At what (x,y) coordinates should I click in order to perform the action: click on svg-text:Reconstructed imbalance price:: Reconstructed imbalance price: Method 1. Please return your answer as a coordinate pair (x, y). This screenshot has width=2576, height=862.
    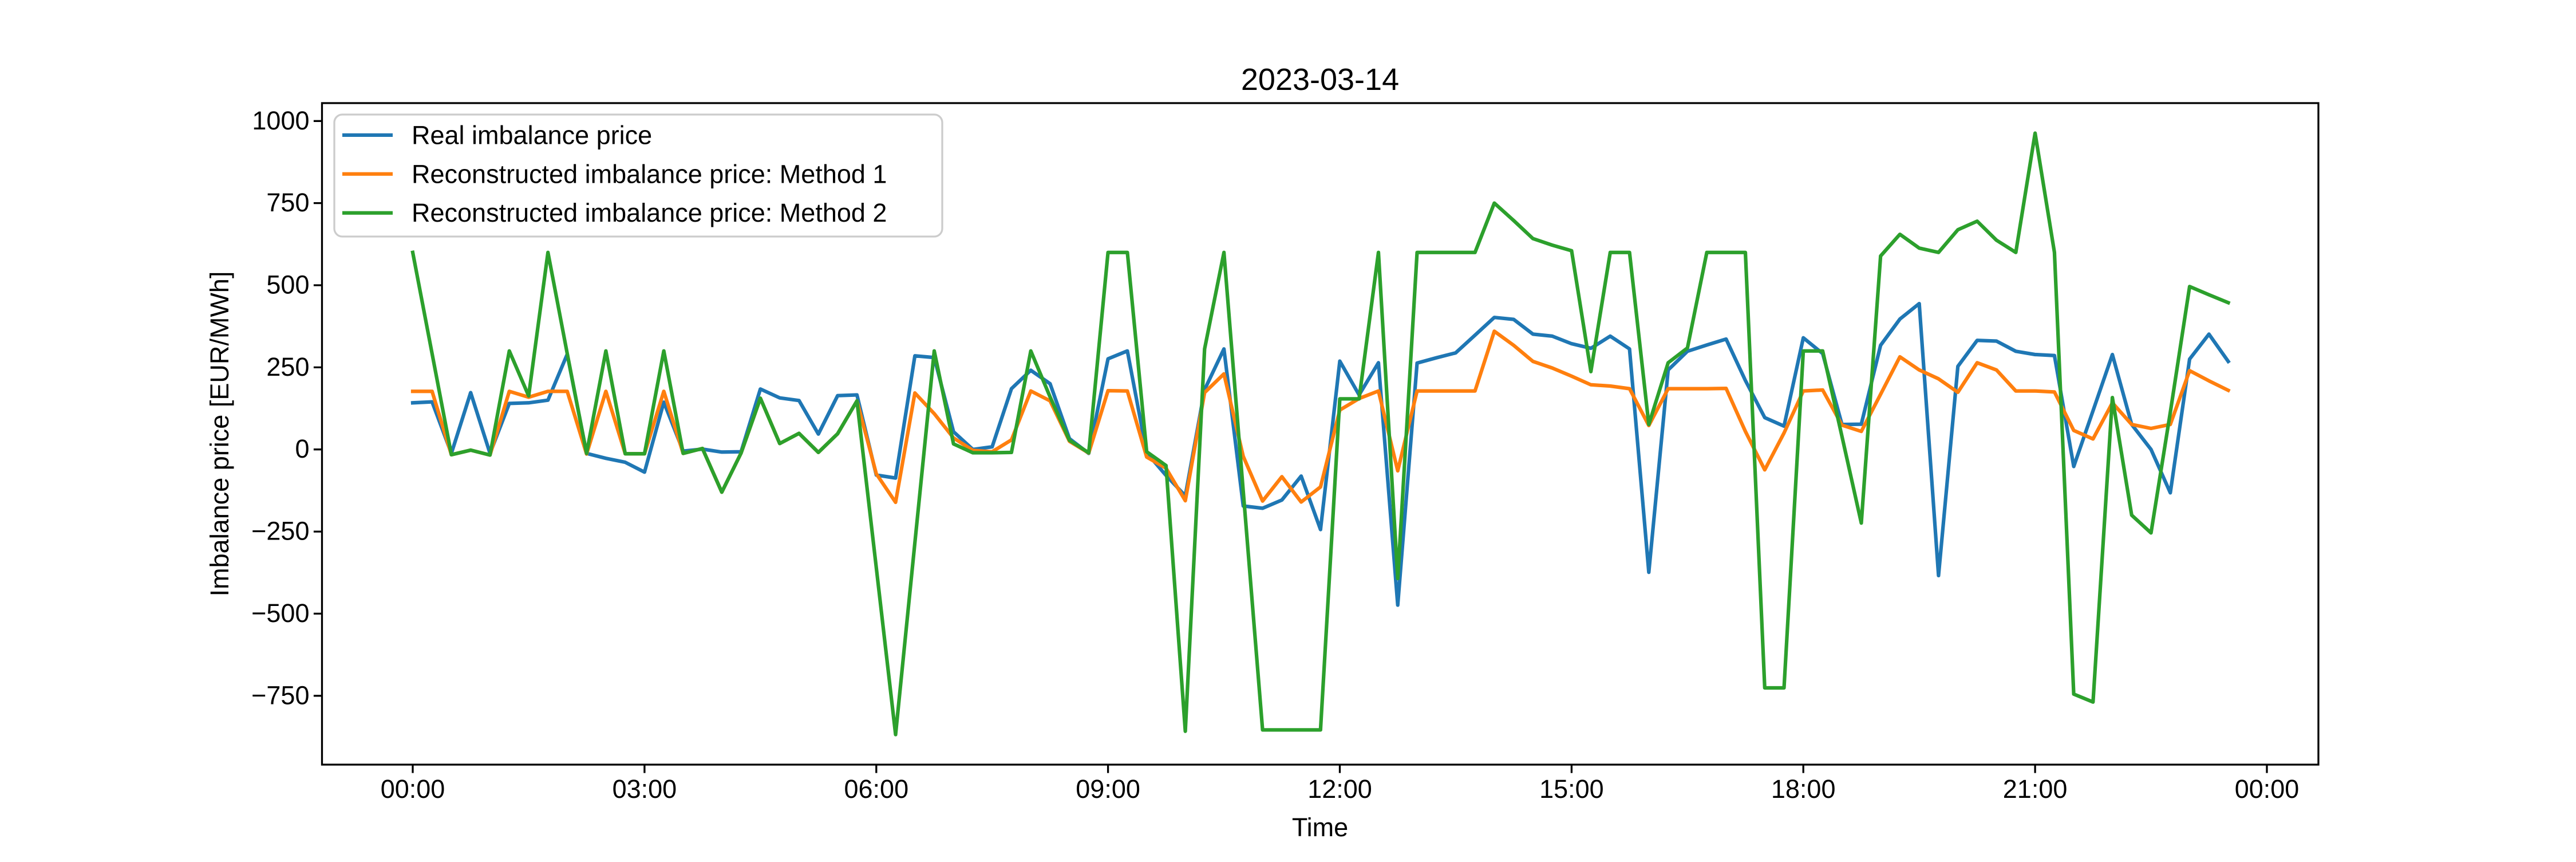
    Looking at the image, I should click on (649, 173).